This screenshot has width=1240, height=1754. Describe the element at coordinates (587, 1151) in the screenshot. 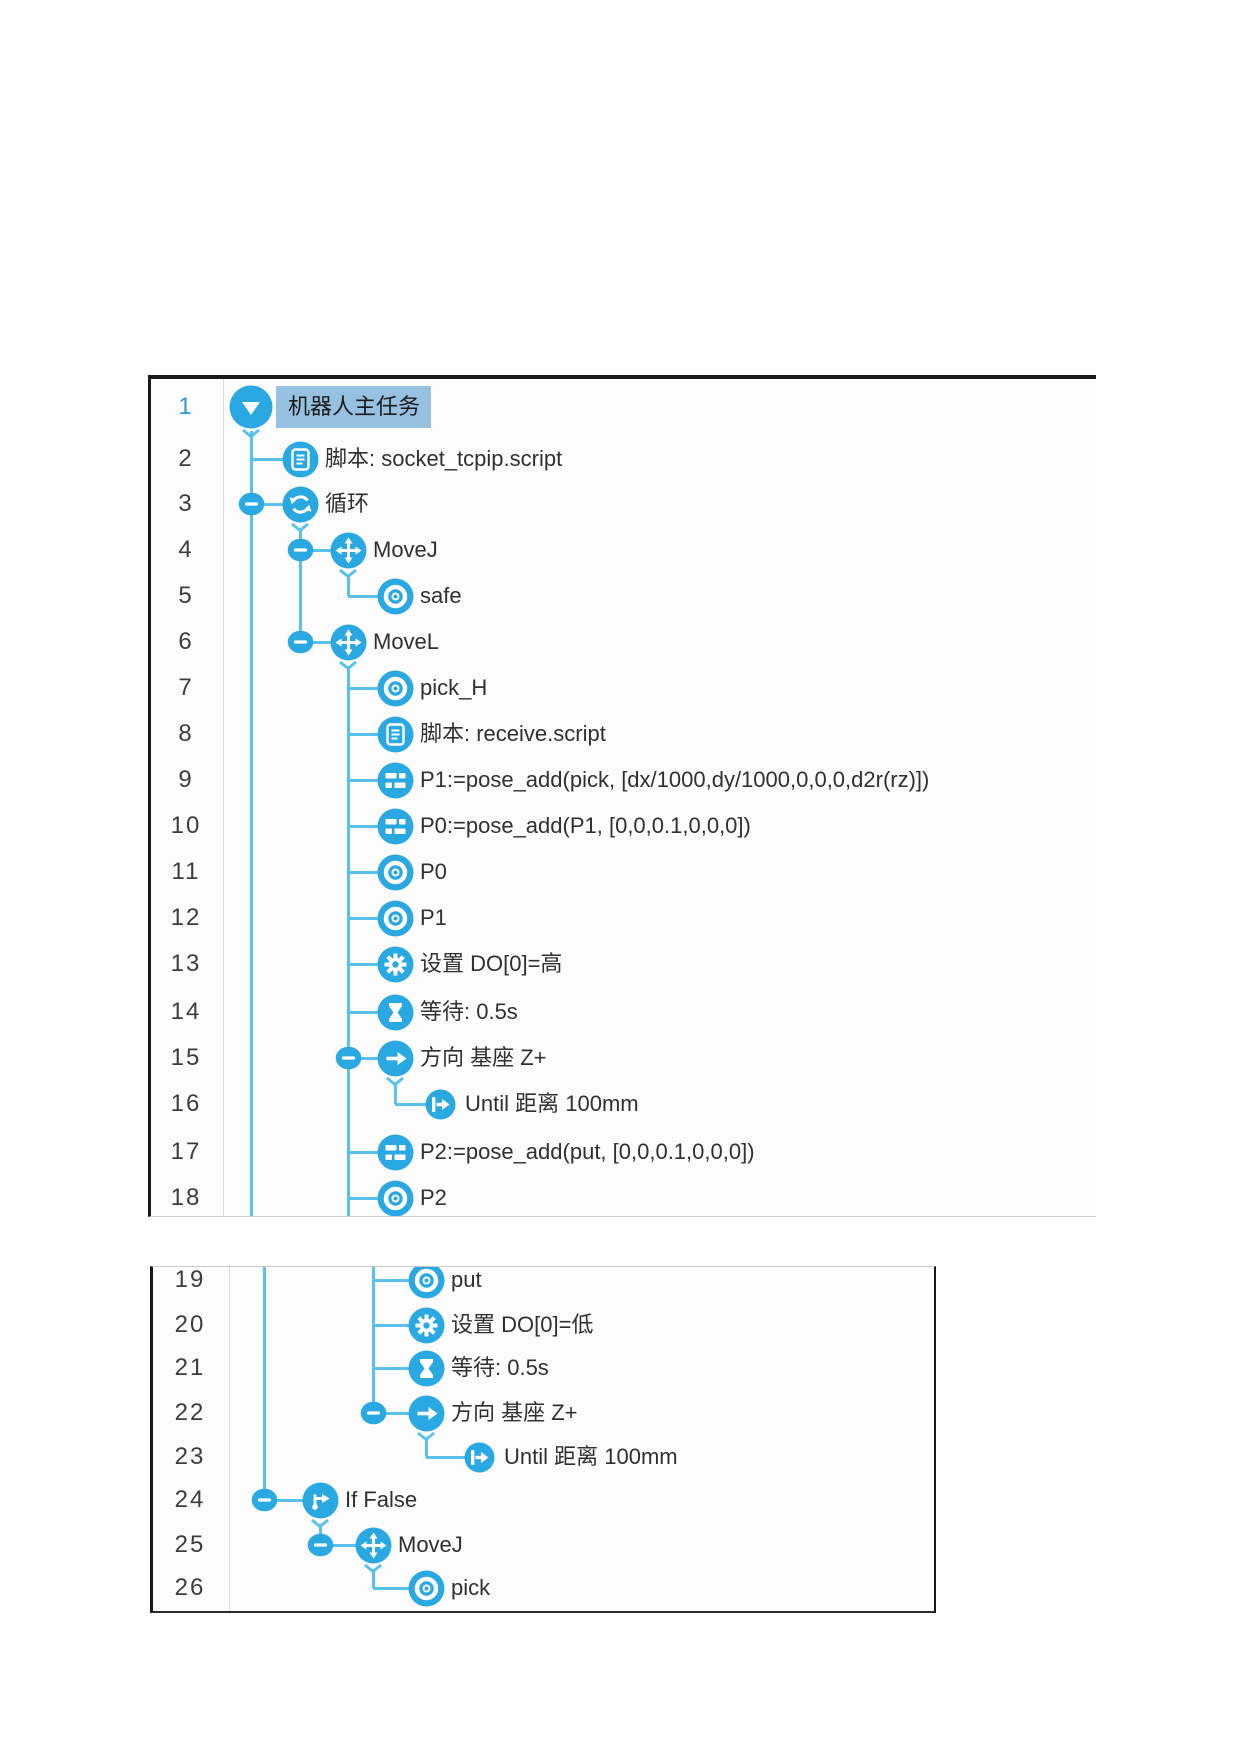

I see `node-label: P2:=pose_add(put, [0,0,0.1,0,0,0])` at that location.